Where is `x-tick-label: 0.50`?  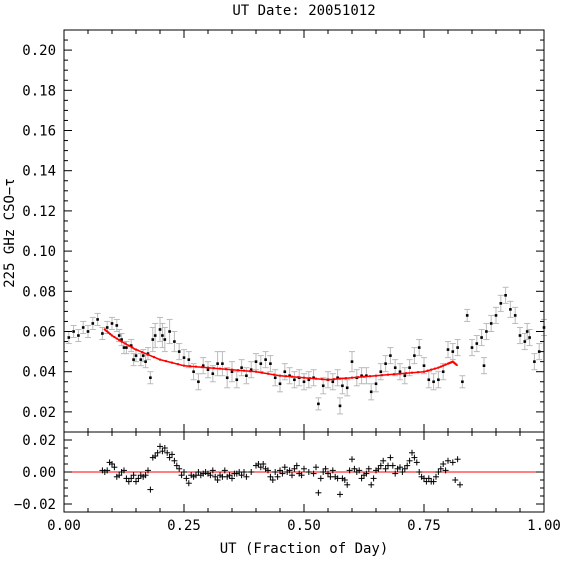 x-tick-label: 0.50 is located at coordinates (304, 526).